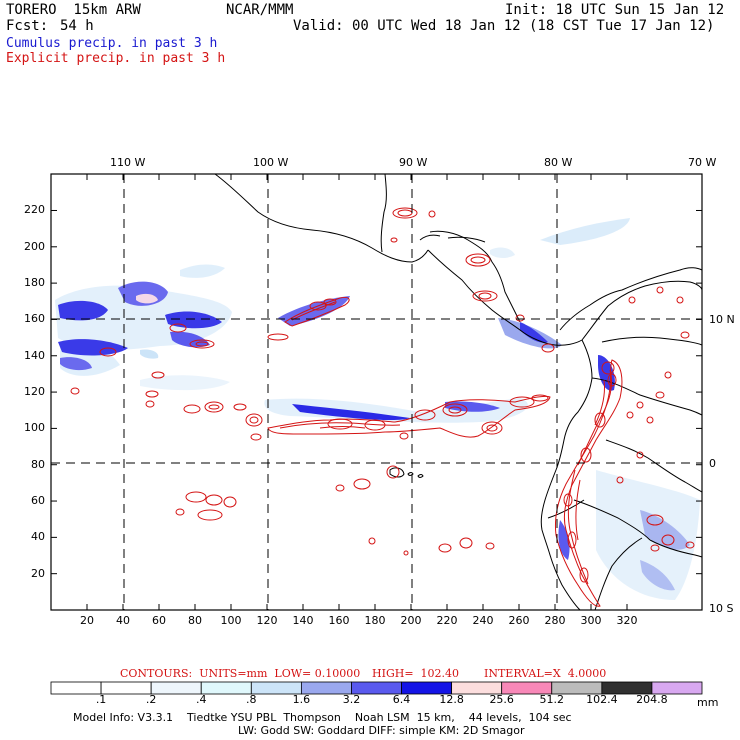 The width and height of the screenshot is (740, 740). What do you see at coordinates (195, 620) in the screenshot?
I see `x-tick-label: 80` at bounding box center [195, 620].